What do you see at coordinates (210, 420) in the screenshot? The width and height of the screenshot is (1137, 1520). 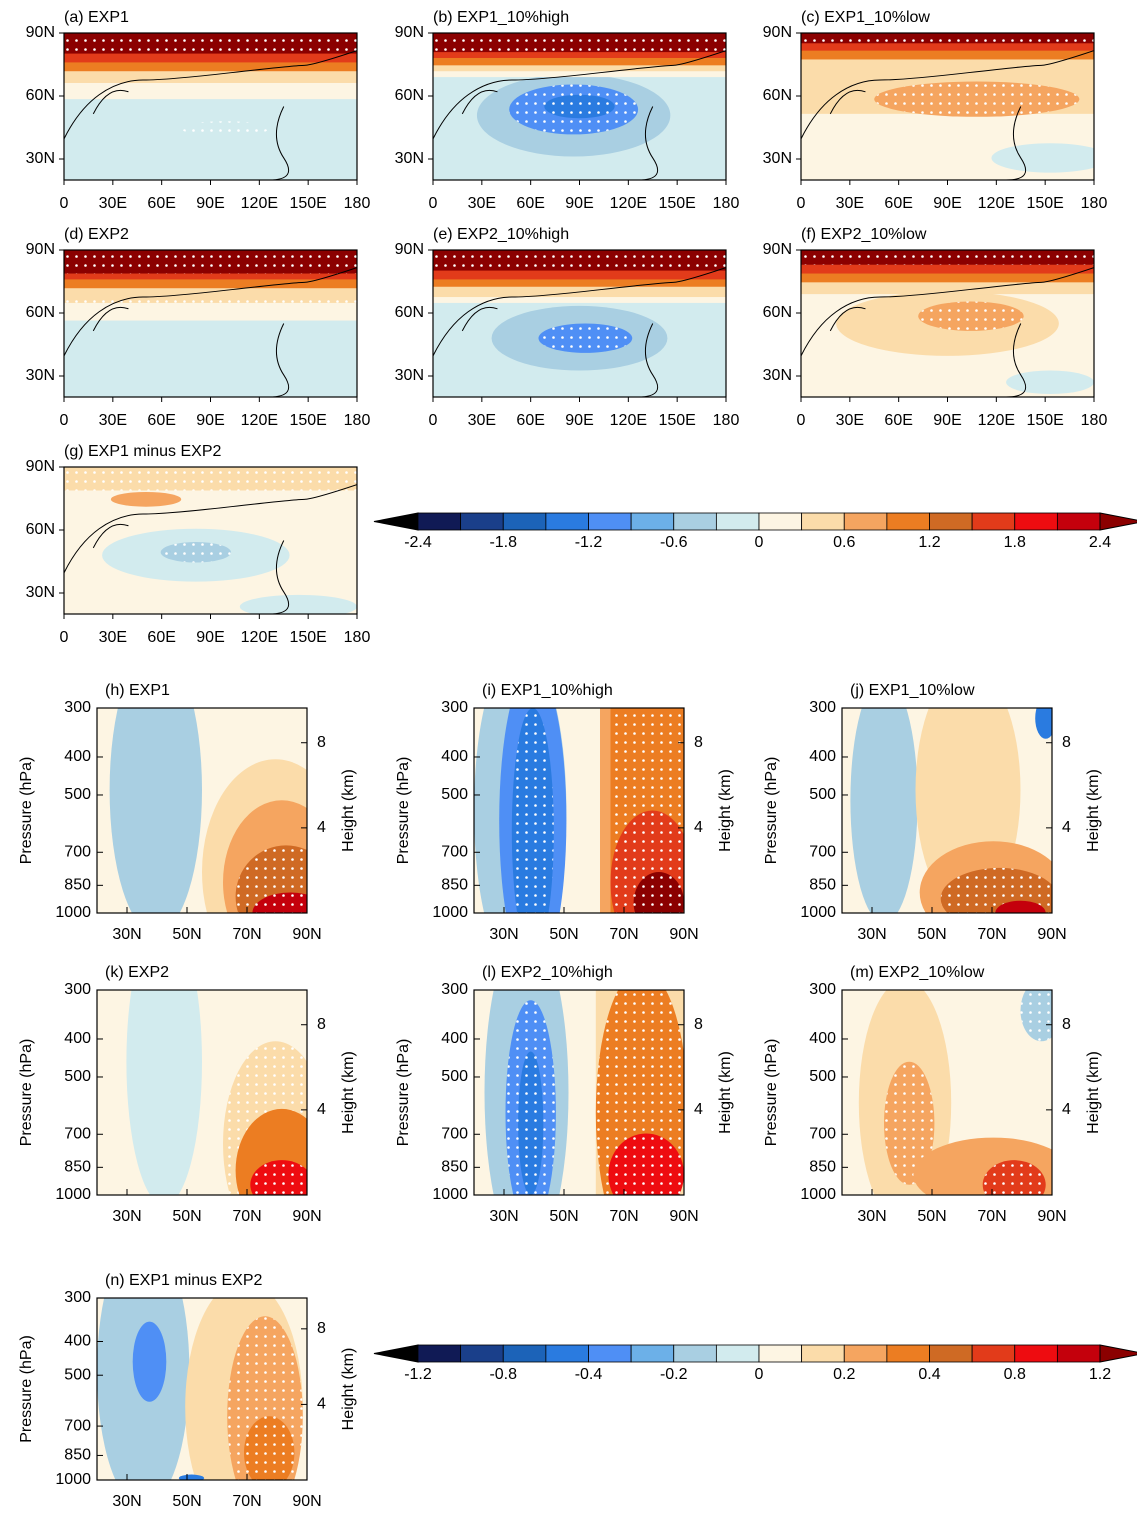 I see `x-tick-label: 90E` at bounding box center [210, 420].